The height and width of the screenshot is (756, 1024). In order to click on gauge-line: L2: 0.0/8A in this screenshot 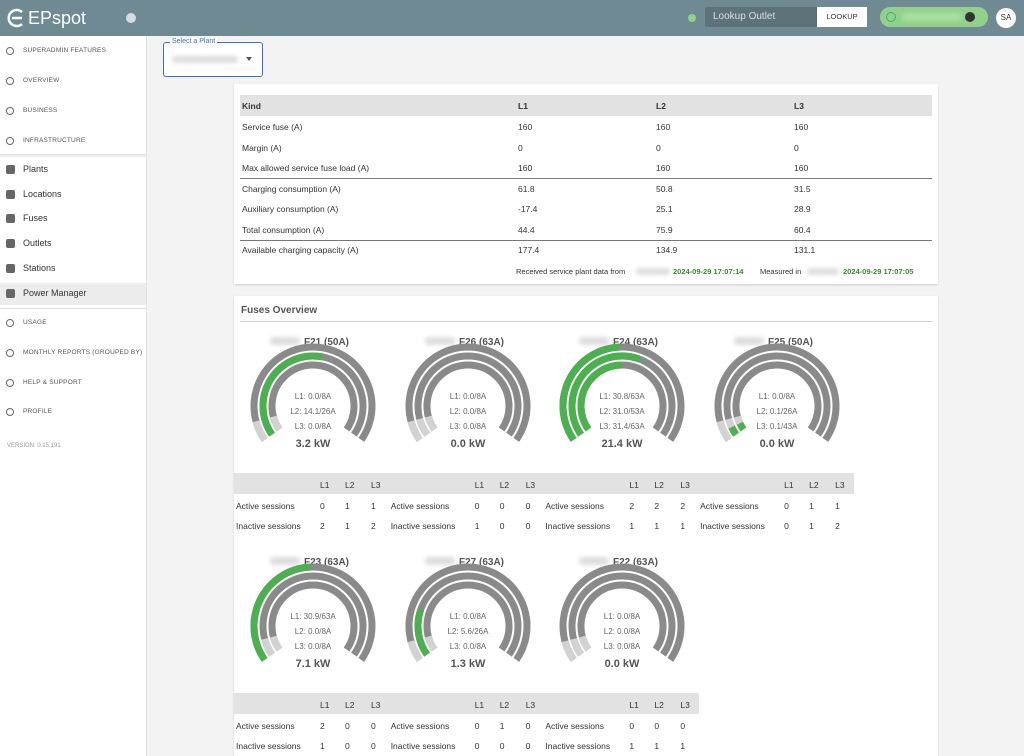, I will do `click(467, 411)`.